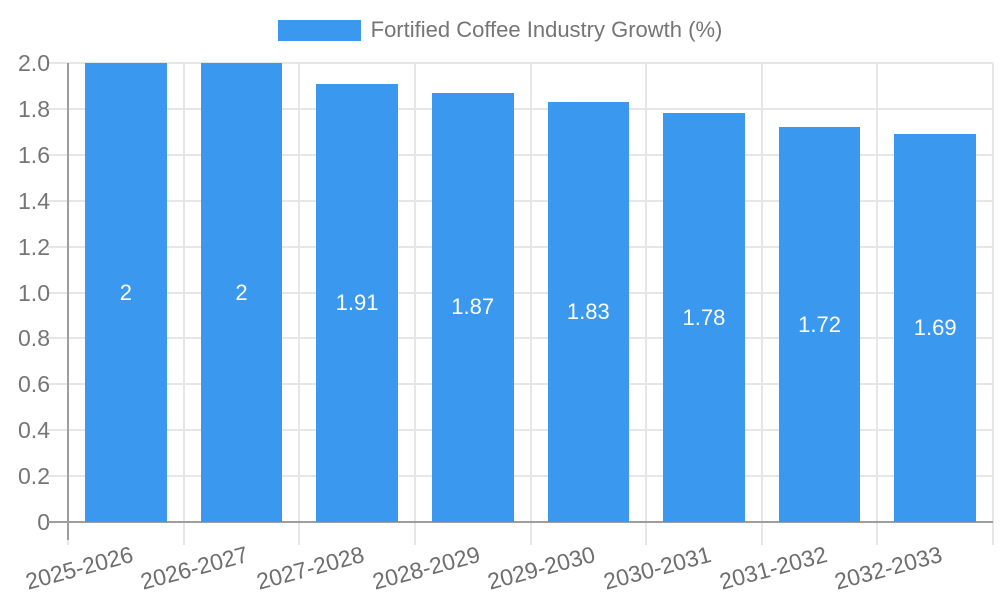  I want to click on legend-label: Fortified Coffee Industry Growth (%), so click(546, 29).